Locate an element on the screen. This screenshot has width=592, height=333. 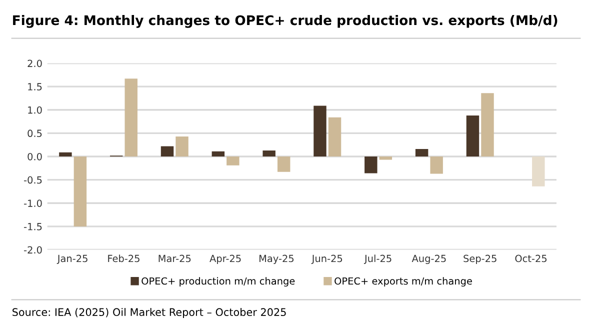
x-tick-label: May-25 is located at coordinates (277, 259).